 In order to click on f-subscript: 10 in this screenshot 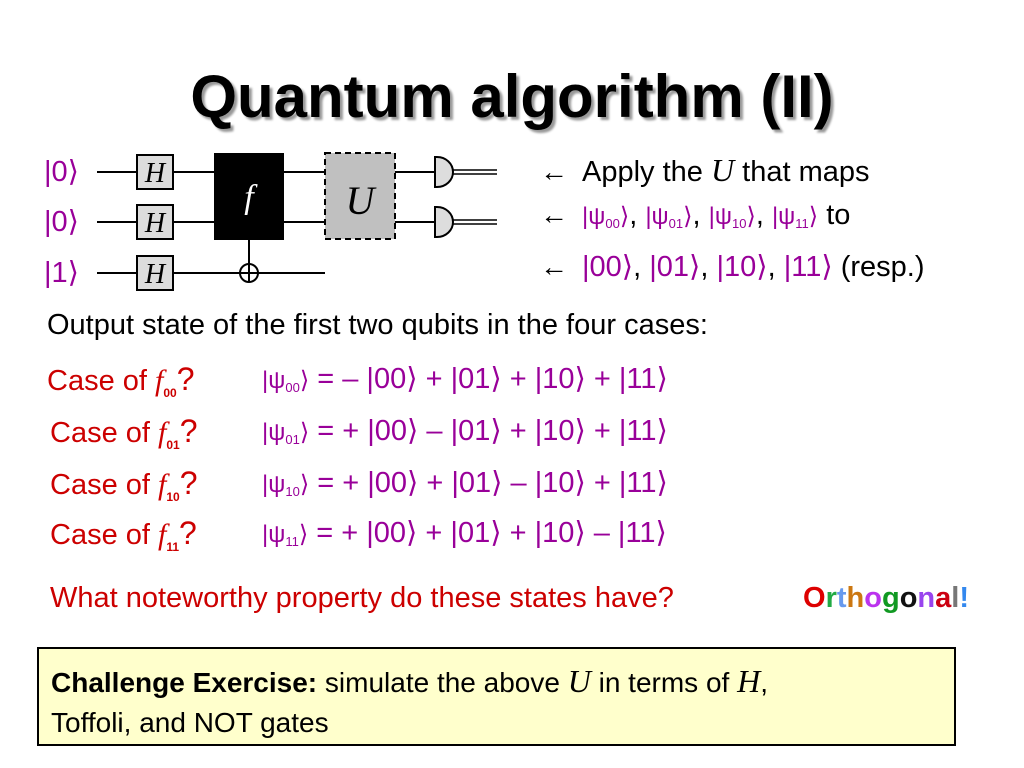, I will do `click(173, 497)`.